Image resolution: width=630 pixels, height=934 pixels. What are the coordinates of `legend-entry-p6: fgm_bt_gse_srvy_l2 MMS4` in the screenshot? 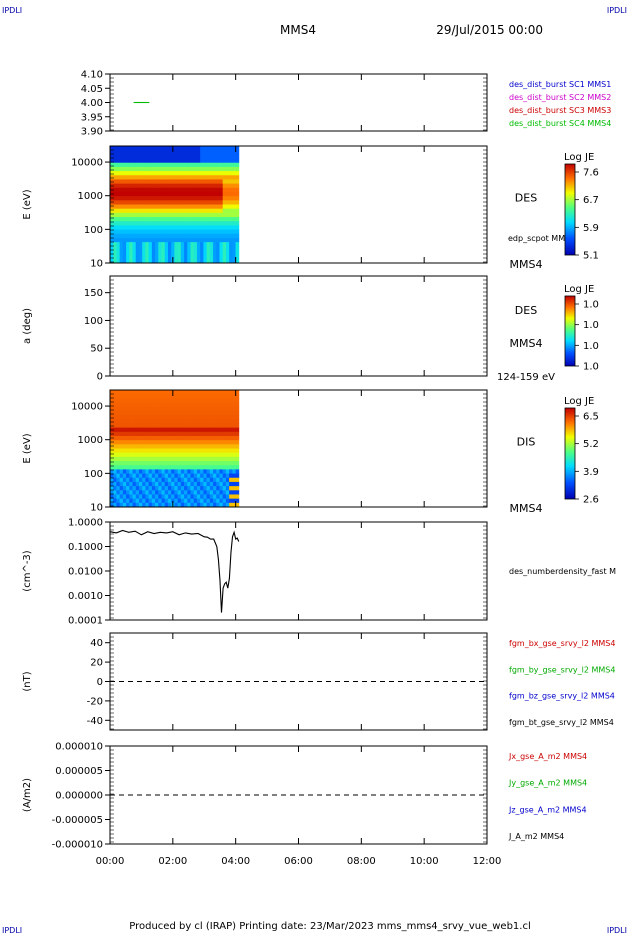 It's located at (561, 722).